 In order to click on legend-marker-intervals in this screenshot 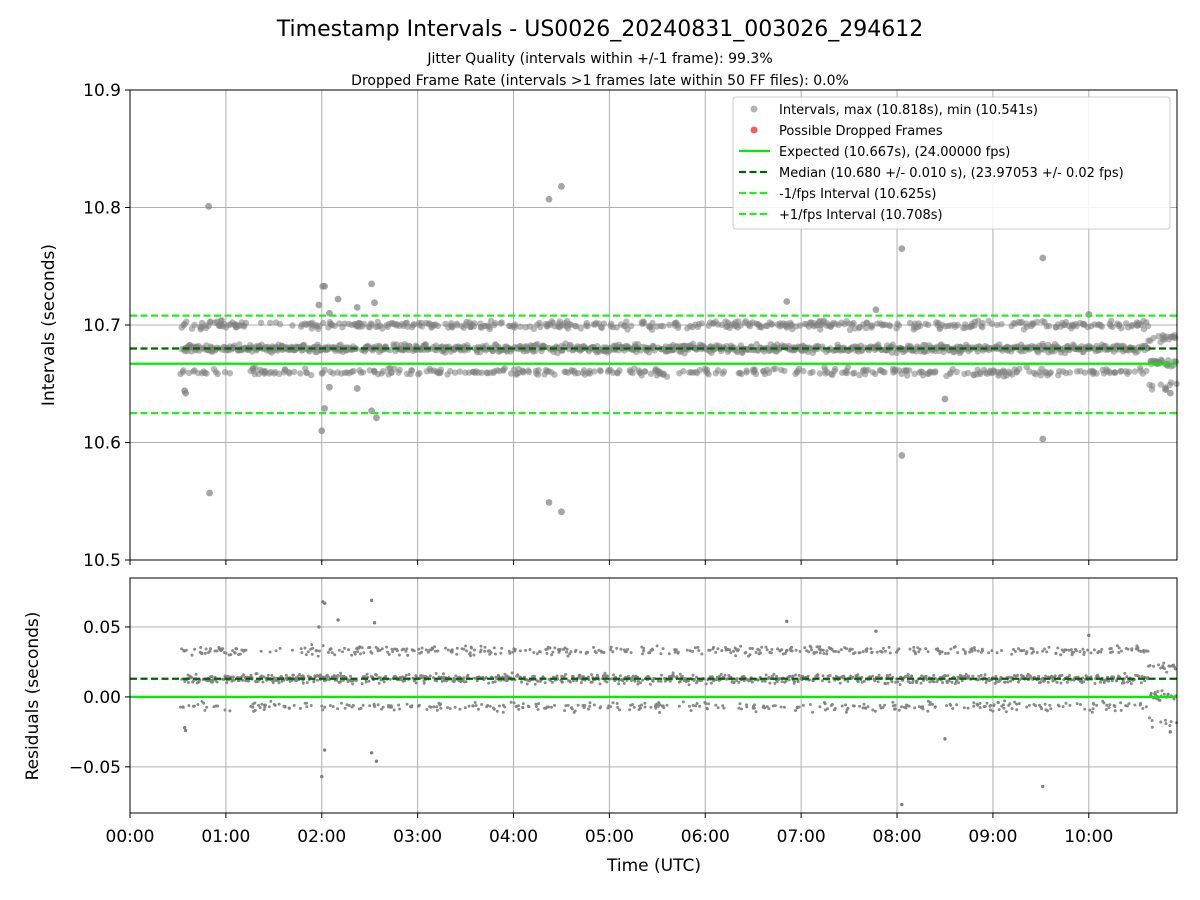, I will do `click(754, 109)`.